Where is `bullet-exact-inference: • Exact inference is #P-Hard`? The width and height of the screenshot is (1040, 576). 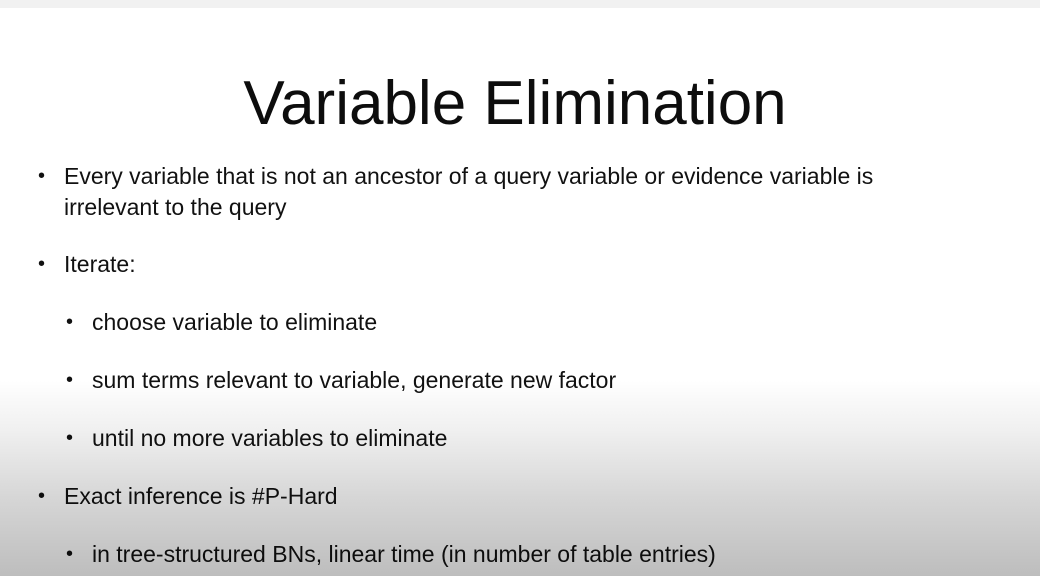 bullet-exact-inference: • Exact inference is #P-Hard is located at coordinates (188, 496).